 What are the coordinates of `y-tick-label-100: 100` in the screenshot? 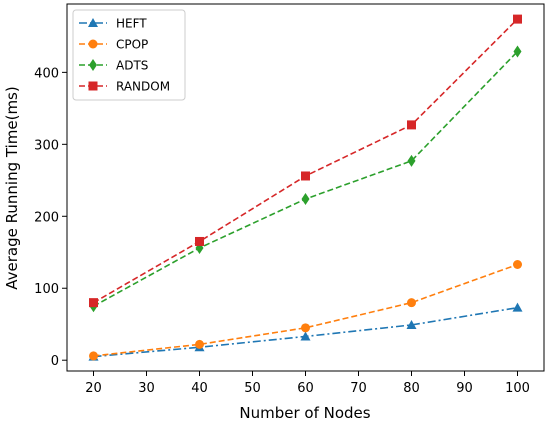 It's located at (46, 289).